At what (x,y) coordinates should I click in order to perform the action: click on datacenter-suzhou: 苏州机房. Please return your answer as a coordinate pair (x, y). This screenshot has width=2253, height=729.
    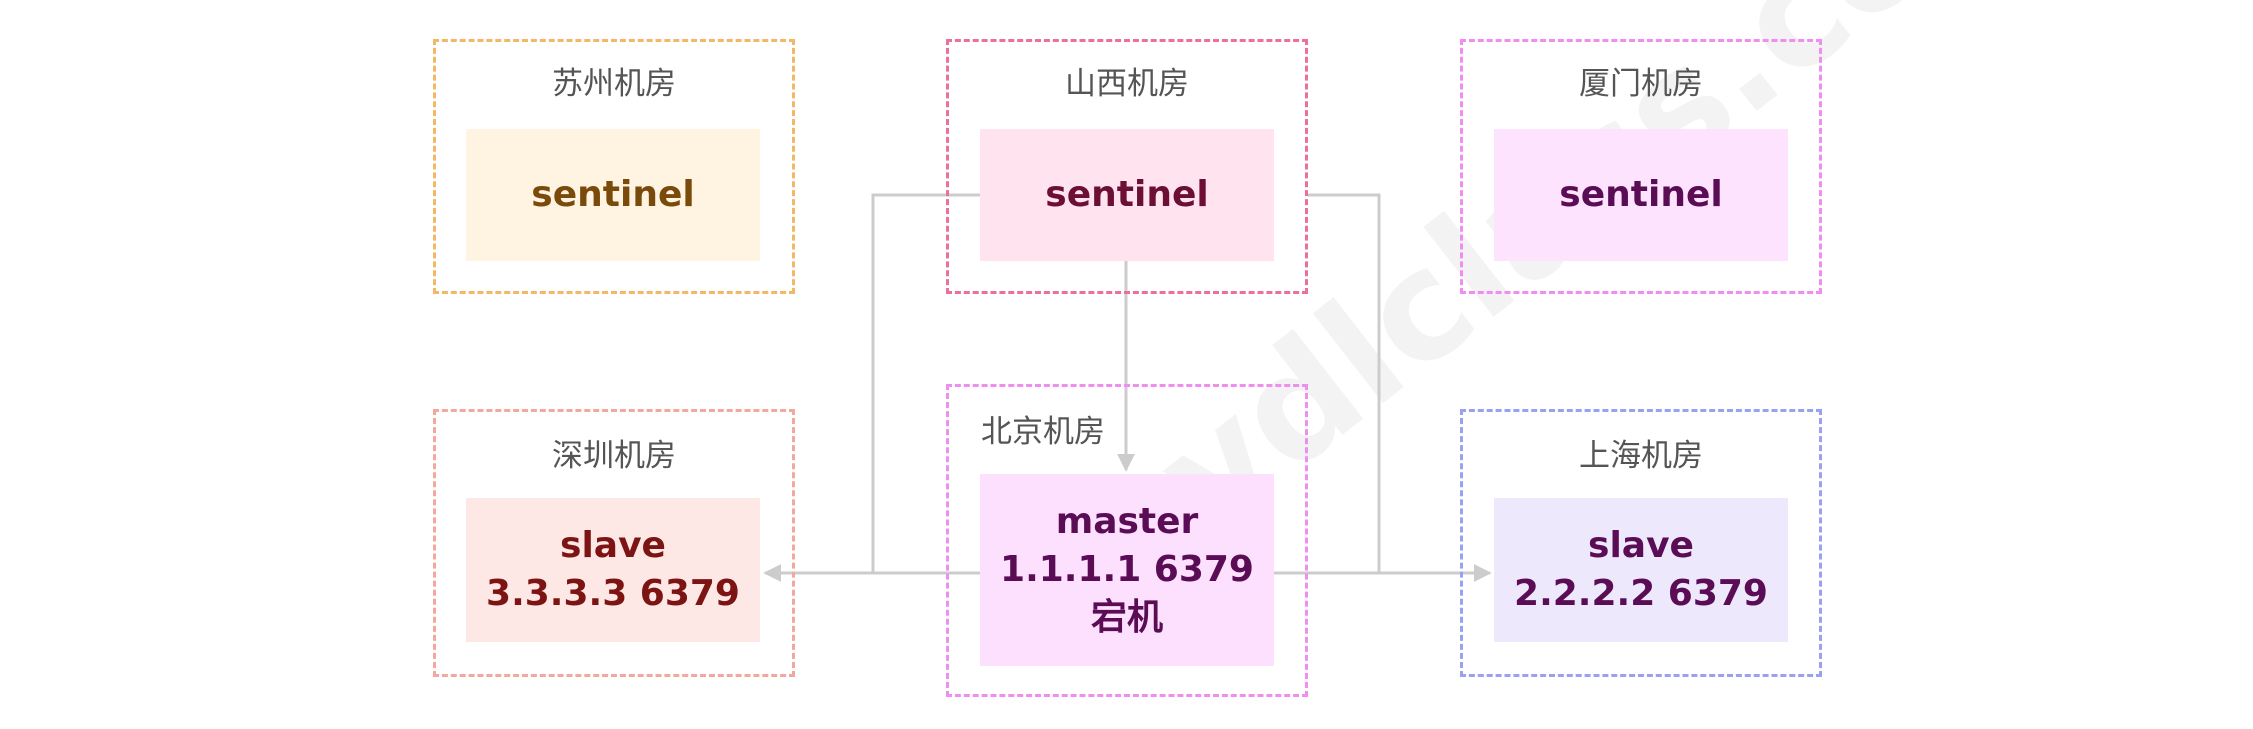
    Looking at the image, I should click on (614, 166).